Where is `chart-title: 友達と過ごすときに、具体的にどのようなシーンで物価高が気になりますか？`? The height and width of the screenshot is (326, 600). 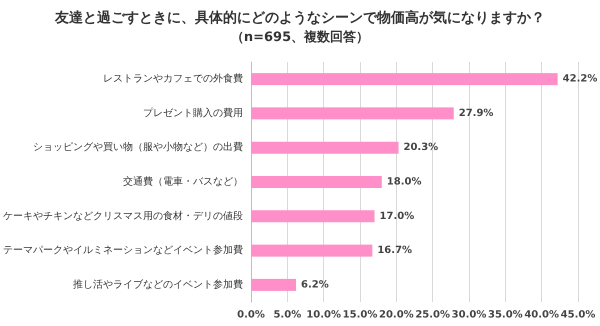 chart-title: 友達と過ごすときに、具体的にどのようなシーンで物価高が気になりますか？ is located at coordinates (299, 17).